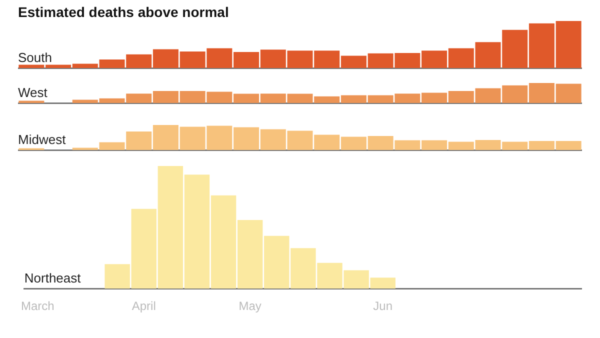  I want to click on series-label: West, so click(33, 92).